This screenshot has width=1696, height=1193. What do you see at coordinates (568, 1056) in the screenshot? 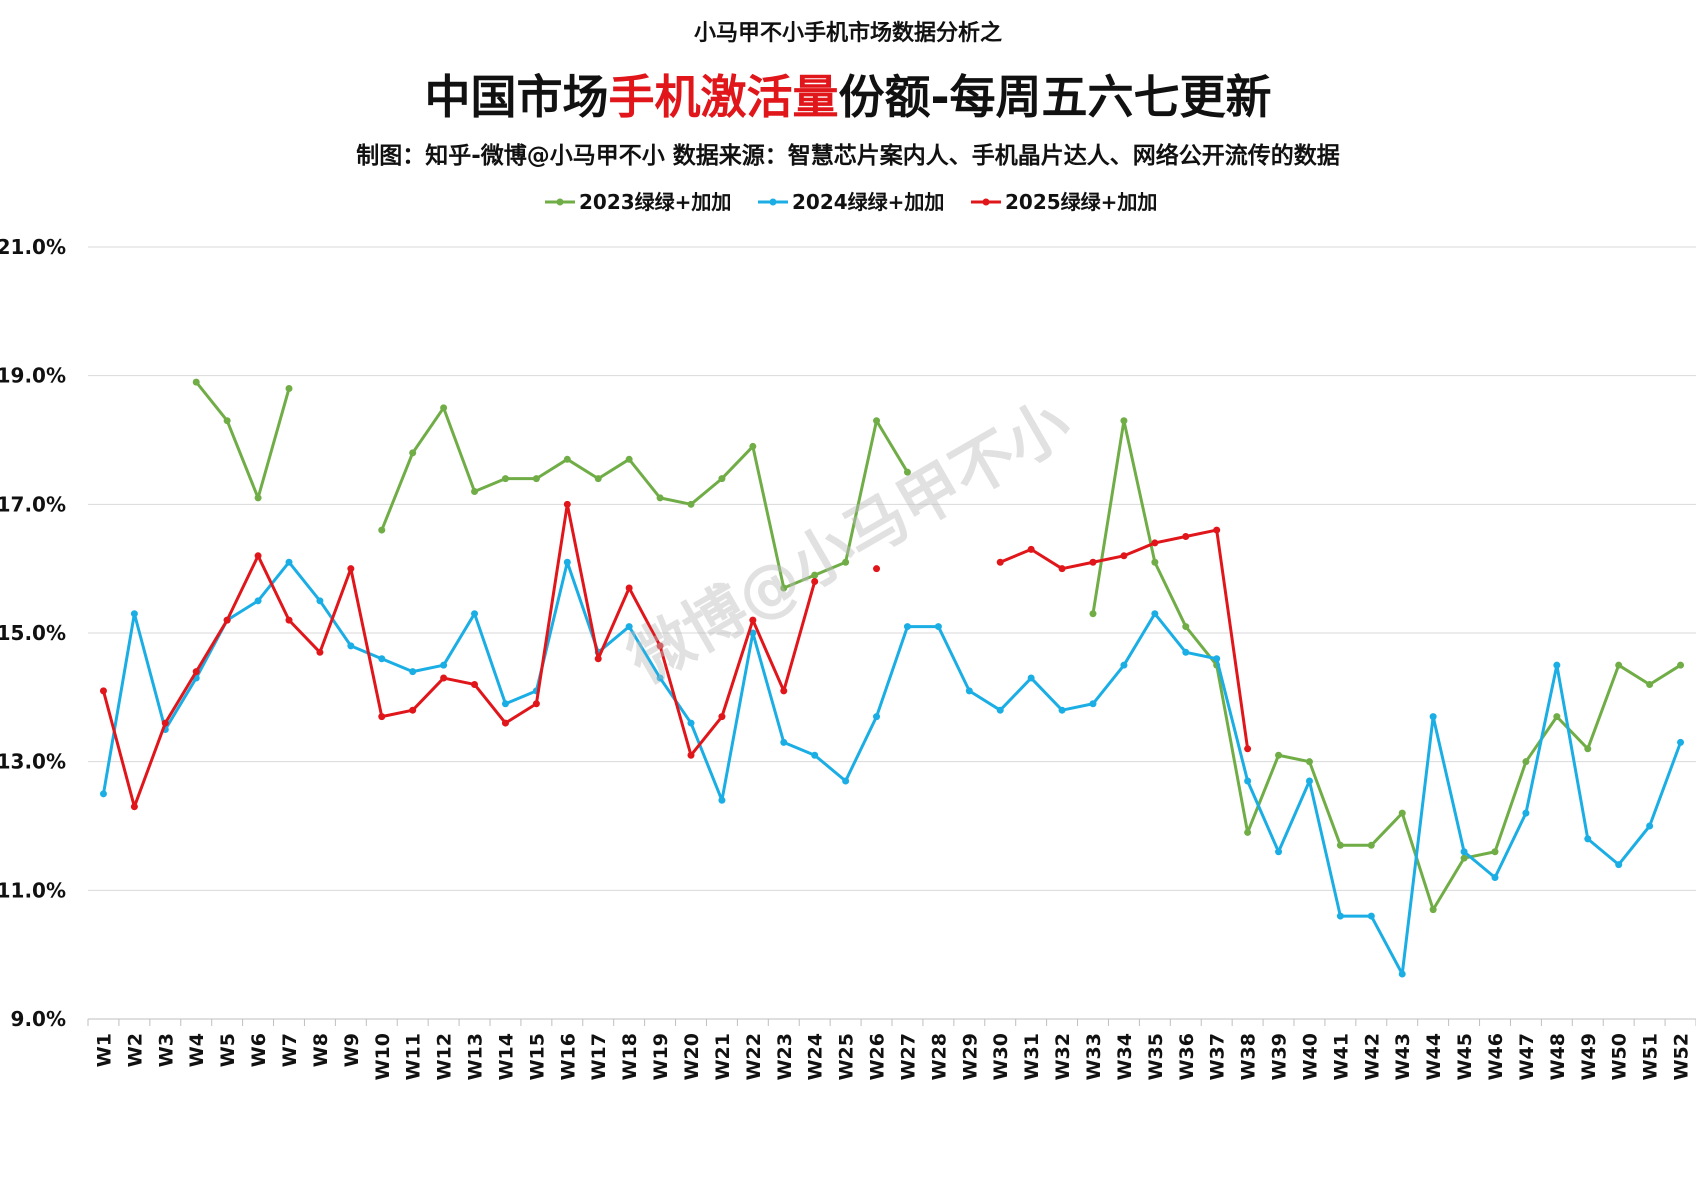
I see `x-tick-label: W16` at bounding box center [568, 1056].